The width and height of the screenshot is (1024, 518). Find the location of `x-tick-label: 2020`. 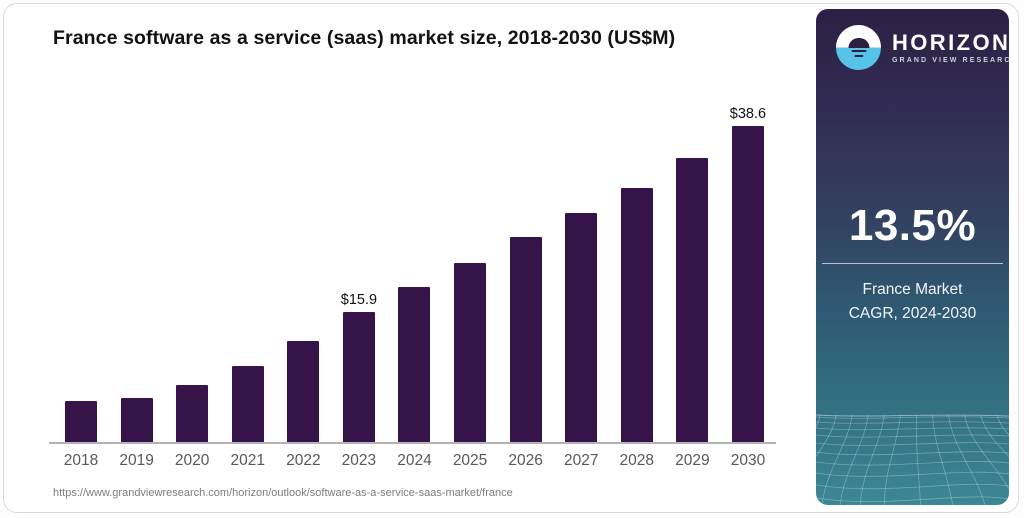

x-tick-label: 2020 is located at coordinates (192, 460).